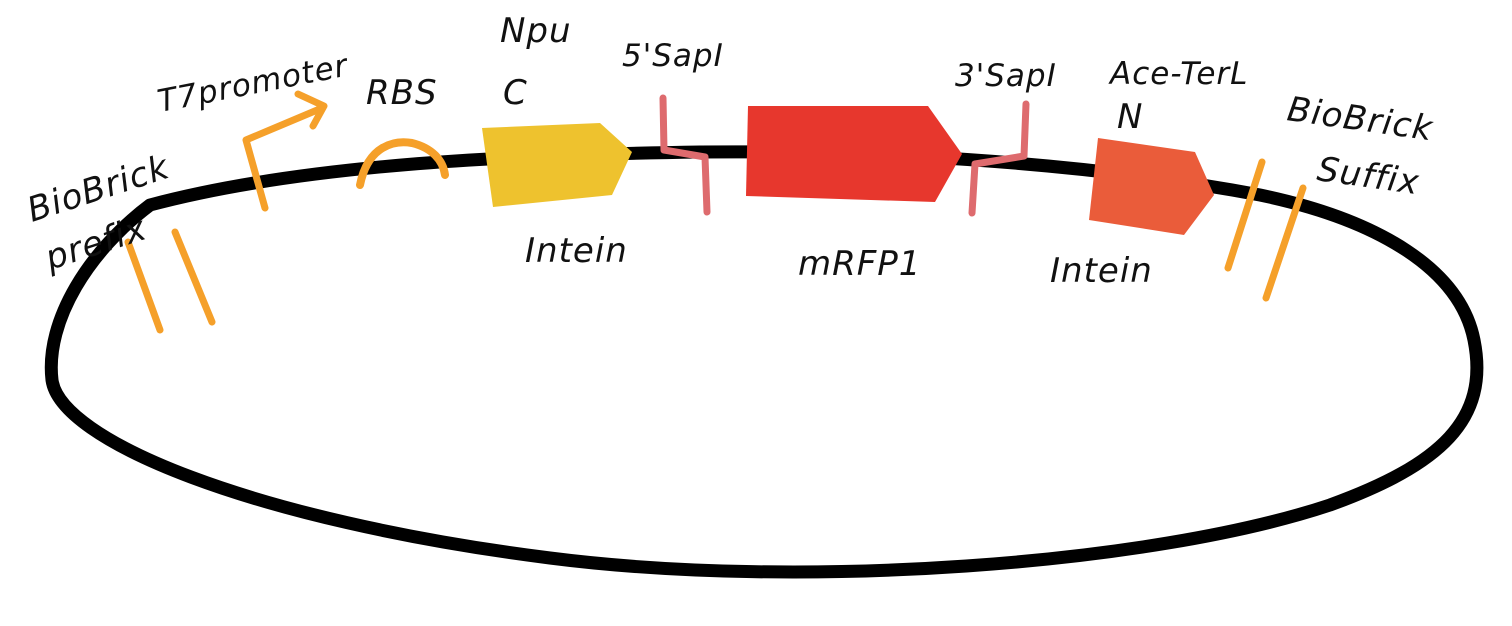 The width and height of the screenshot is (1512, 626). I want to click on sapi-5-site-icon, so click(685, 155).